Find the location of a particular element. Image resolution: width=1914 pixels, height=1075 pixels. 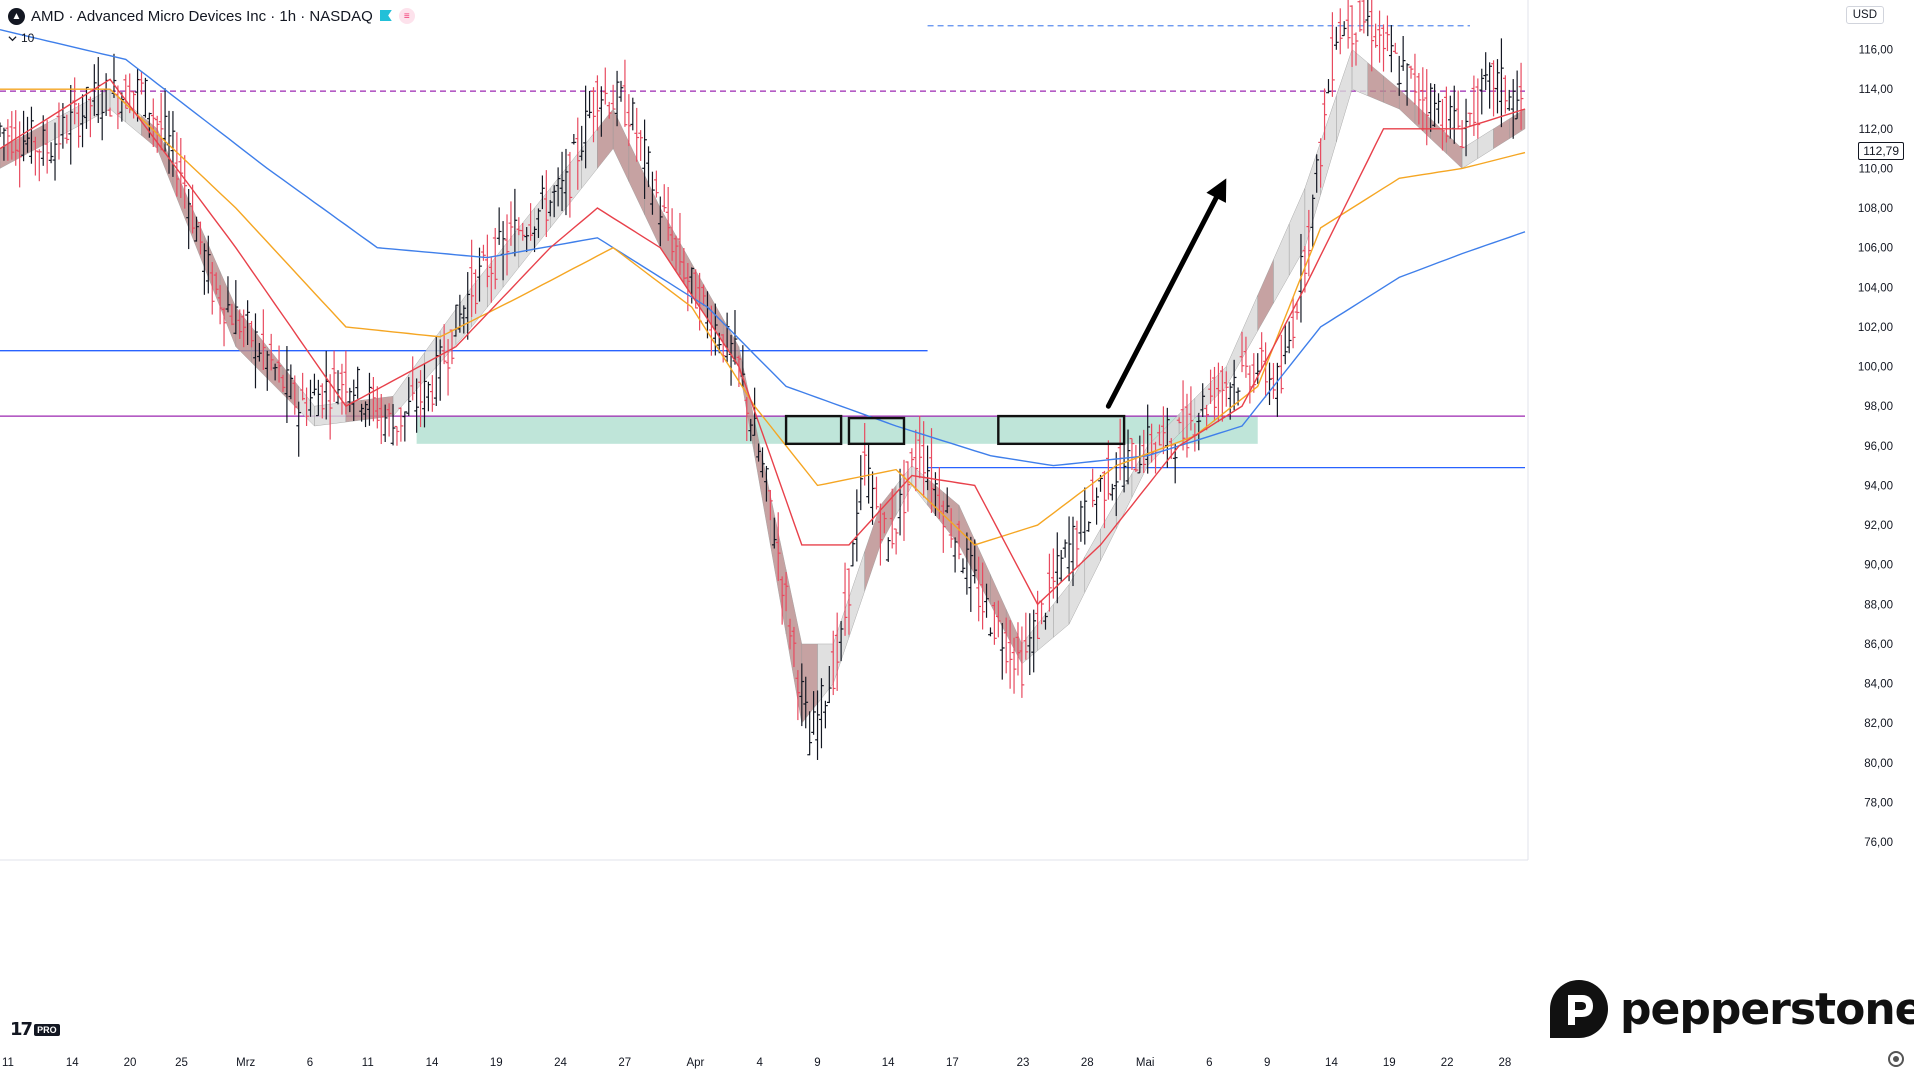

y-tick-label: 110,00 is located at coordinates (1876, 169).